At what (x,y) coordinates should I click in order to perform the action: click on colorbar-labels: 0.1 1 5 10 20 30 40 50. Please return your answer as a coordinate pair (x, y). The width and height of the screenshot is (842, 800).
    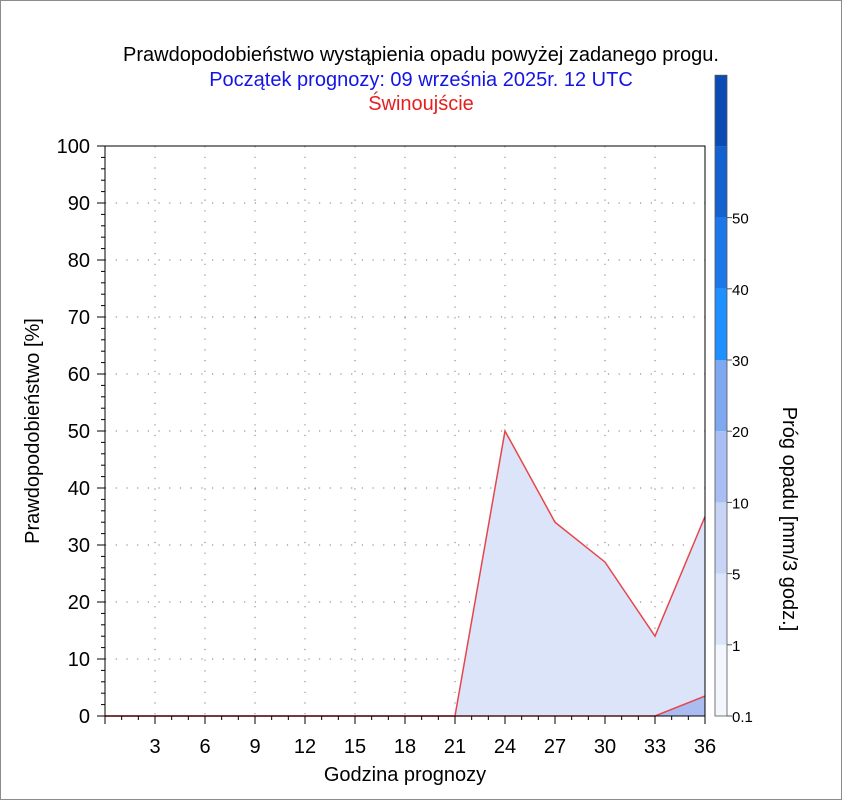
    Looking at the image, I should click on (742, 468).